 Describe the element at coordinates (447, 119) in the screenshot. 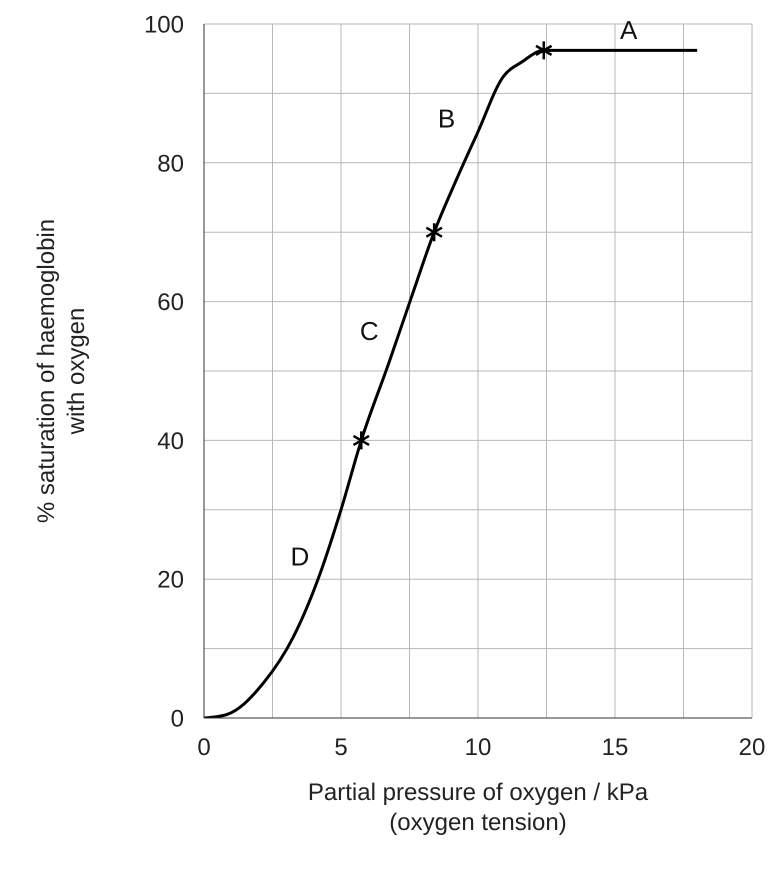

I see `annotation: B` at that location.